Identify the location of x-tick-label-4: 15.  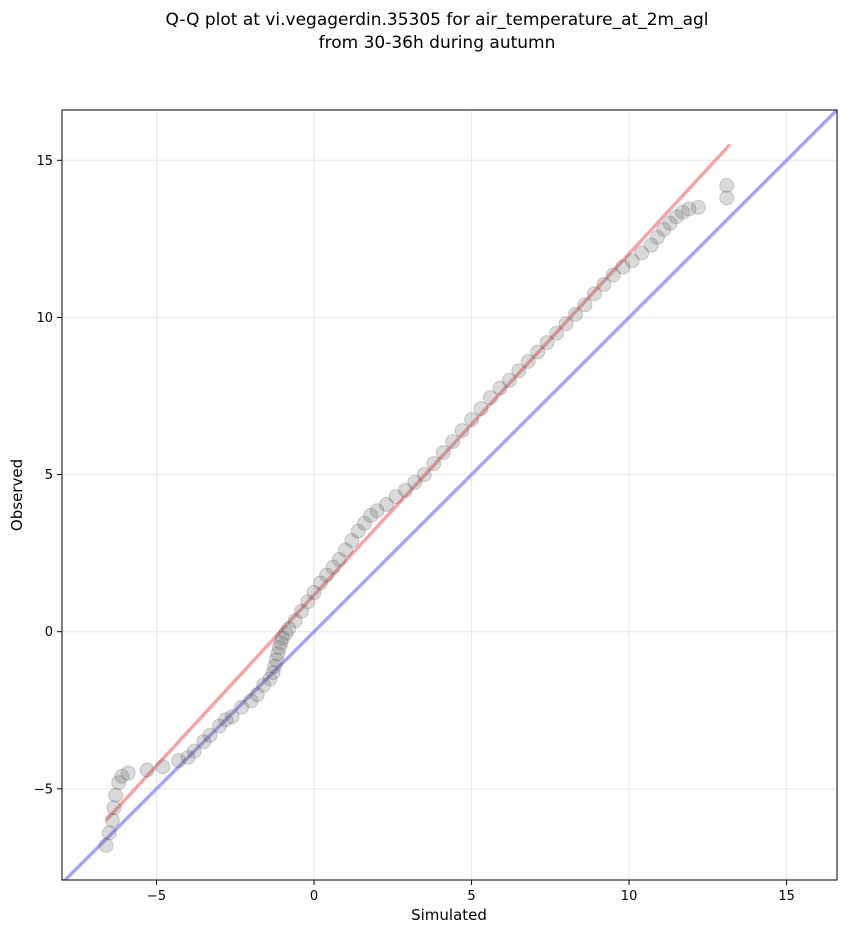
(786, 896).